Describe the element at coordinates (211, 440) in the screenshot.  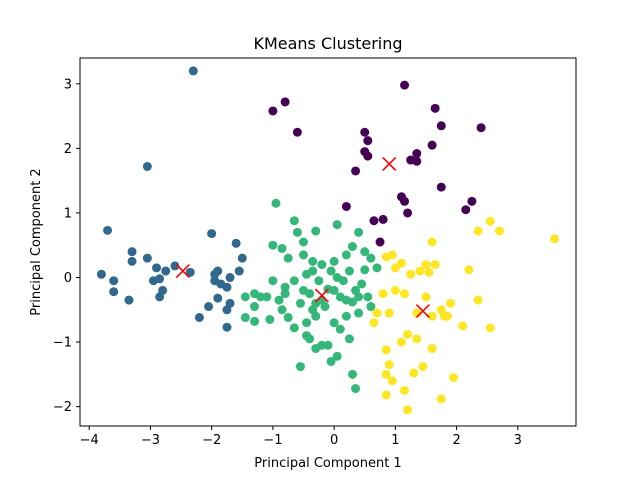
I see `x-tick-label: −2` at that location.